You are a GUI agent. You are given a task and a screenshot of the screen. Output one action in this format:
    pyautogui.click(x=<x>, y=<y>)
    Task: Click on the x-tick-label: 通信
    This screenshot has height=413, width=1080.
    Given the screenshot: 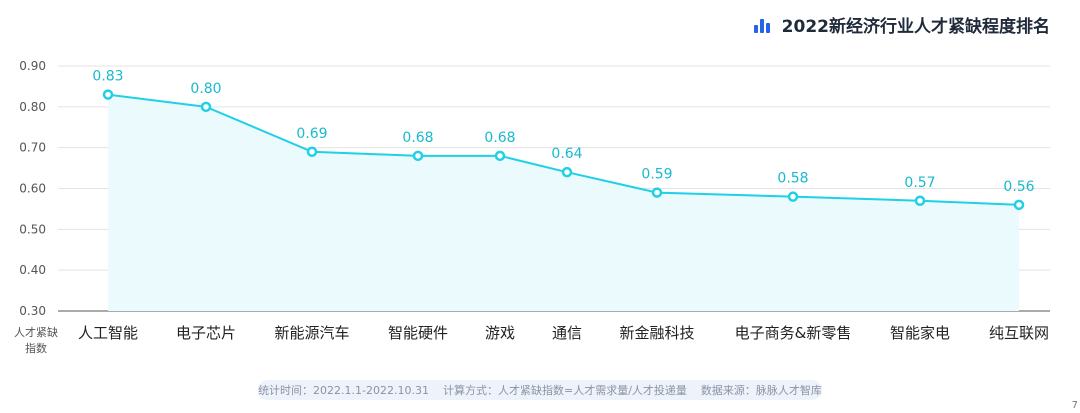 What is the action you would take?
    pyautogui.click(x=567, y=333)
    